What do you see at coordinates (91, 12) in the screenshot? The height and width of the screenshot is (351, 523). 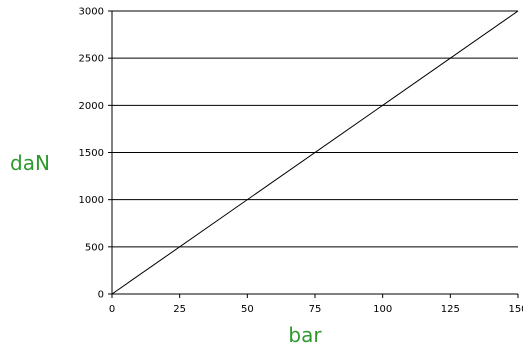 I see `y-tick-label: 3000` at bounding box center [91, 12].